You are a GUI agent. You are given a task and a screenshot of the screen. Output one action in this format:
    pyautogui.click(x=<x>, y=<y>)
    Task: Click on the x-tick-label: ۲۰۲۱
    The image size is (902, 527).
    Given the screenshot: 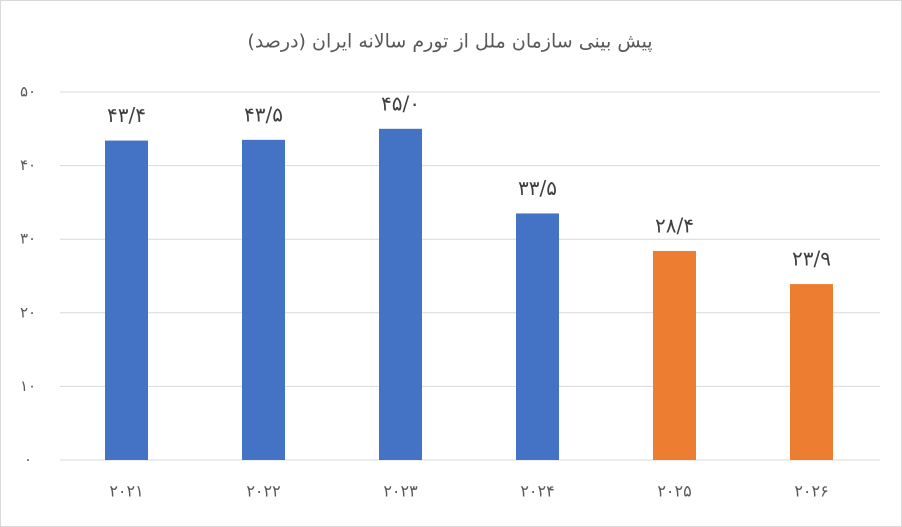 What is the action you would take?
    pyautogui.click(x=126, y=491)
    